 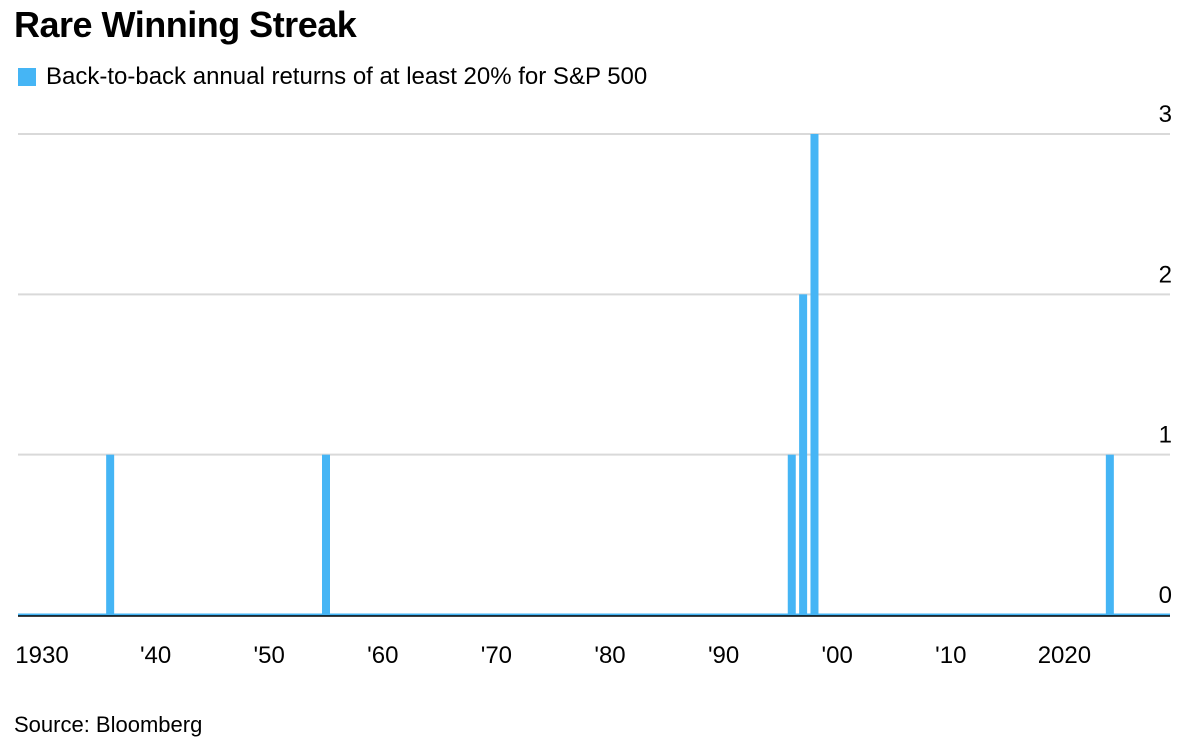 What do you see at coordinates (27, 77) in the screenshot?
I see `legend-swatch` at bounding box center [27, 77].